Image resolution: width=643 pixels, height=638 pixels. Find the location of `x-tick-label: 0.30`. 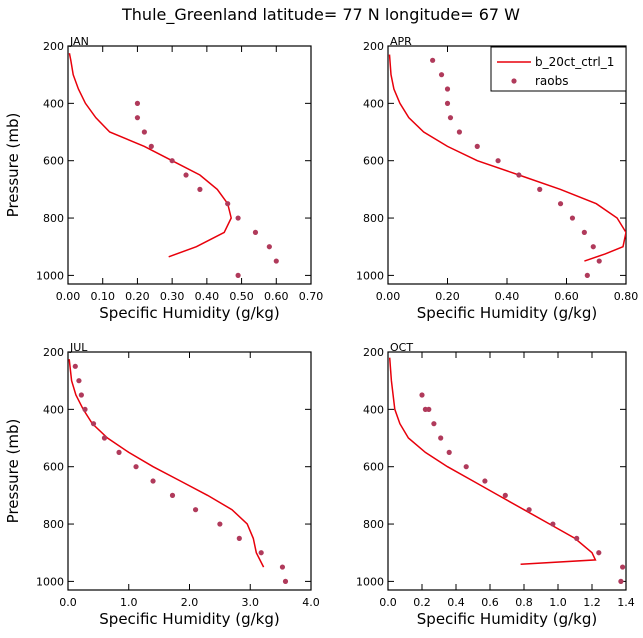

x-tick-label: 0.30 is located at coordinates (172, 296).